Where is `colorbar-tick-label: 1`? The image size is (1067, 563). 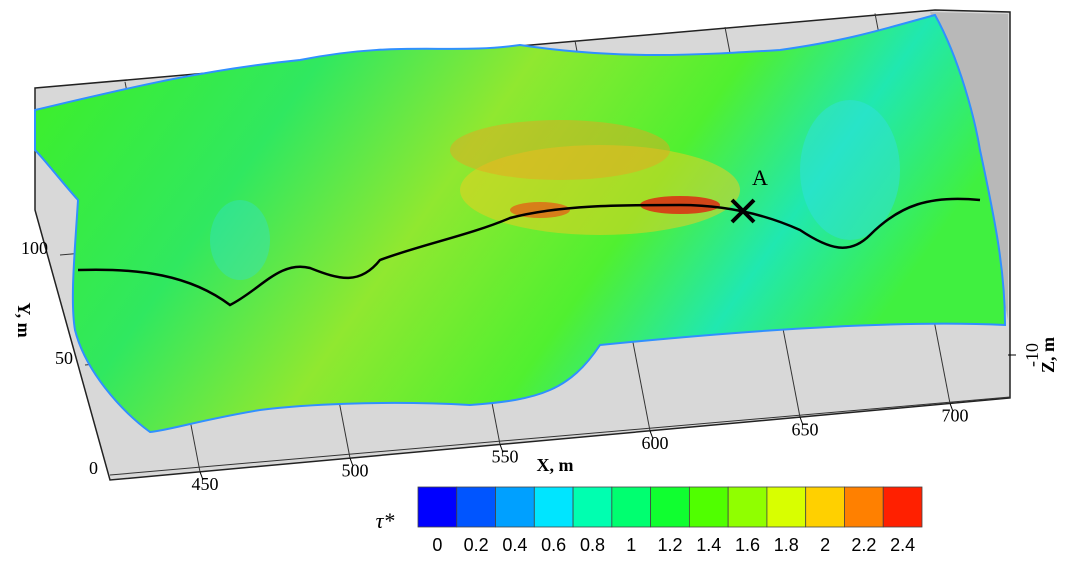
colorbar-tick-label: 1 is located at coordinates (631, 545).